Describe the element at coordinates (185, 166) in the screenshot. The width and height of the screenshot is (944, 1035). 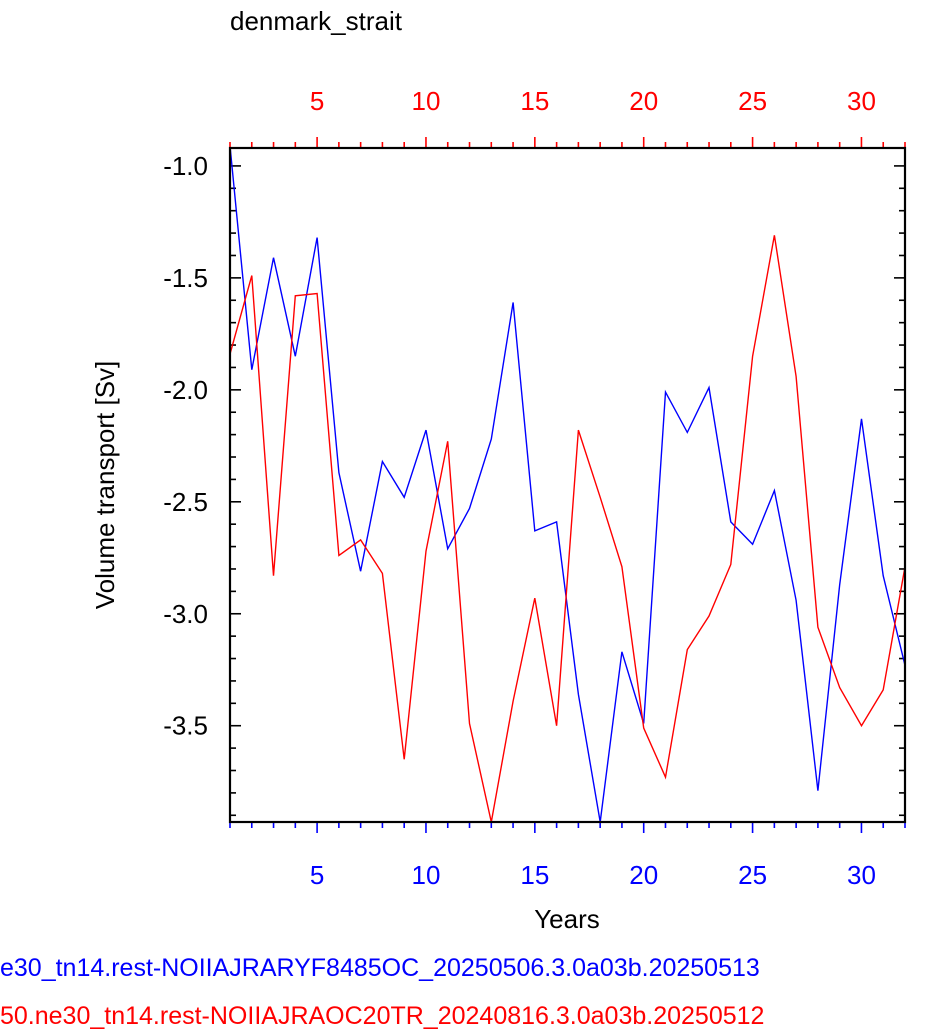
I see `y-tick-label: -1.0` at that location.